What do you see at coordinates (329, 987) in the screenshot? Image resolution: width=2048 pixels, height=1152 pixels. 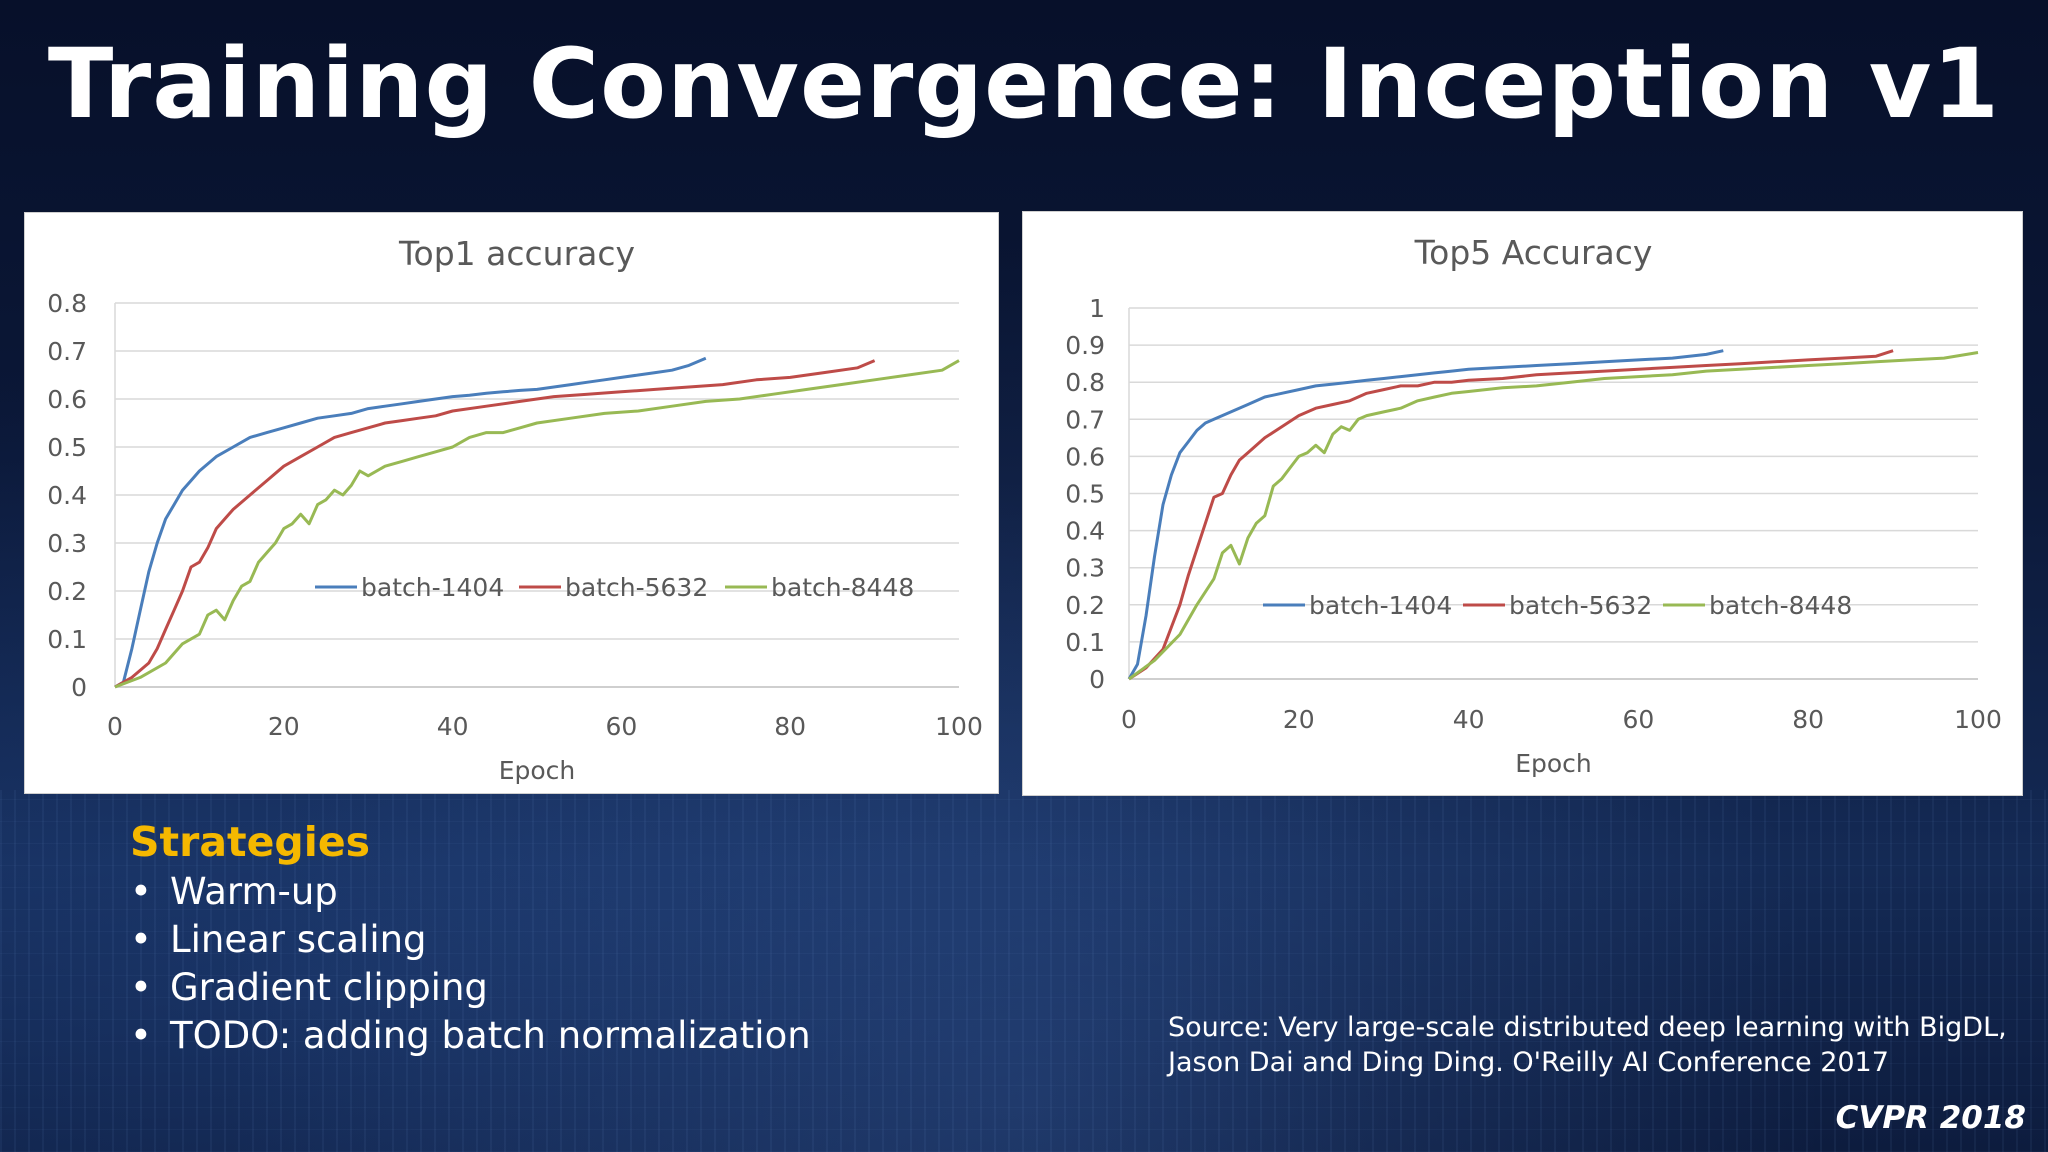 I see `strategy-text: Gradient clipping` at bounding box center [329, 987].